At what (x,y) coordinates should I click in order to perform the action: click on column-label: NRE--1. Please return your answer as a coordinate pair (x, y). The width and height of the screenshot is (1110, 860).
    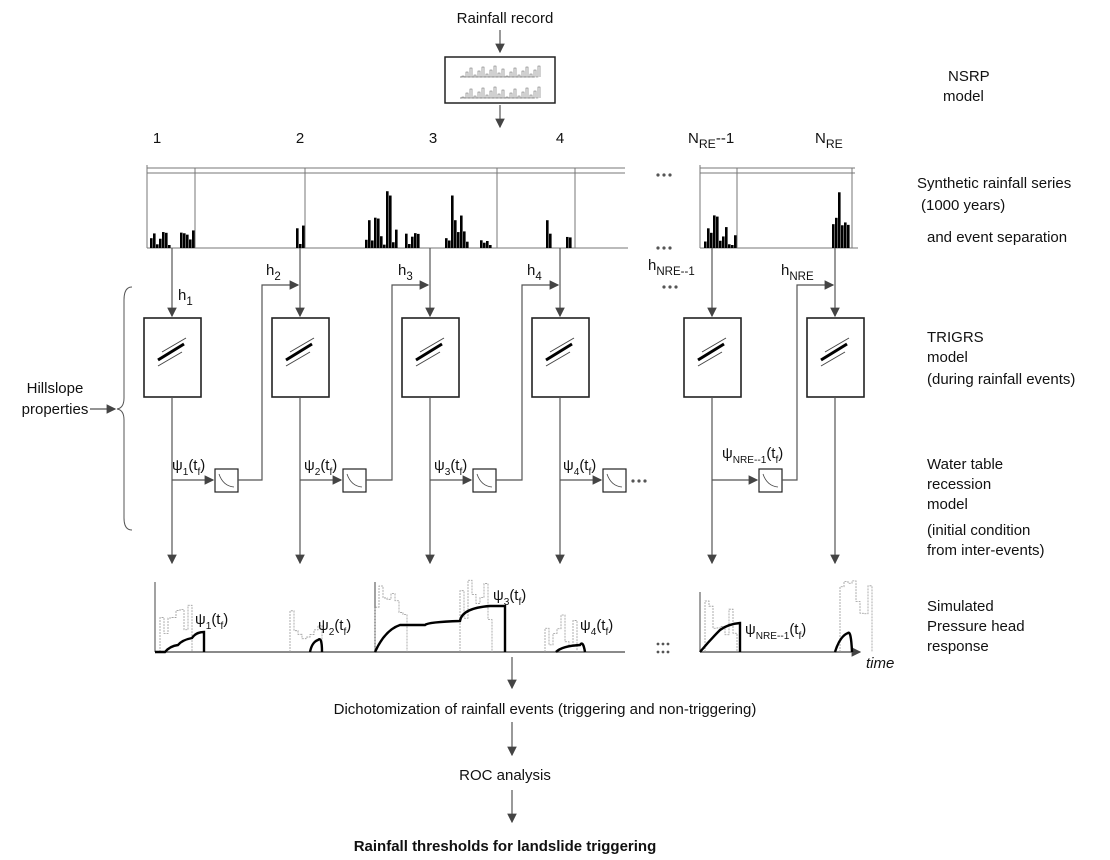
    Looking at the image, I should click on (711, 140).